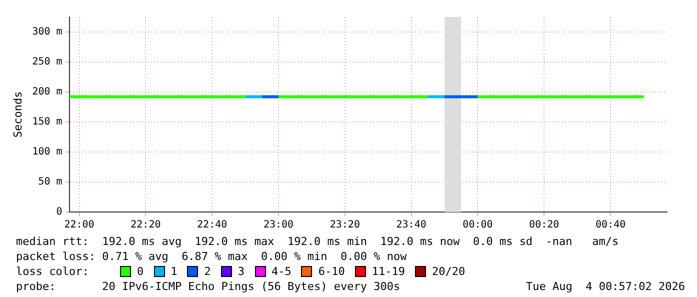 The height and width of the screenshot is (297, 697). What do you see at coordinates (318, 241) in the screenshot?
I see `text: median rtt: 192.0 ms avg 192.0 ms max 192.0 ms min 192.0 ms now 0.0 ms sd -nan am/s` at bounding box center [318, 241].